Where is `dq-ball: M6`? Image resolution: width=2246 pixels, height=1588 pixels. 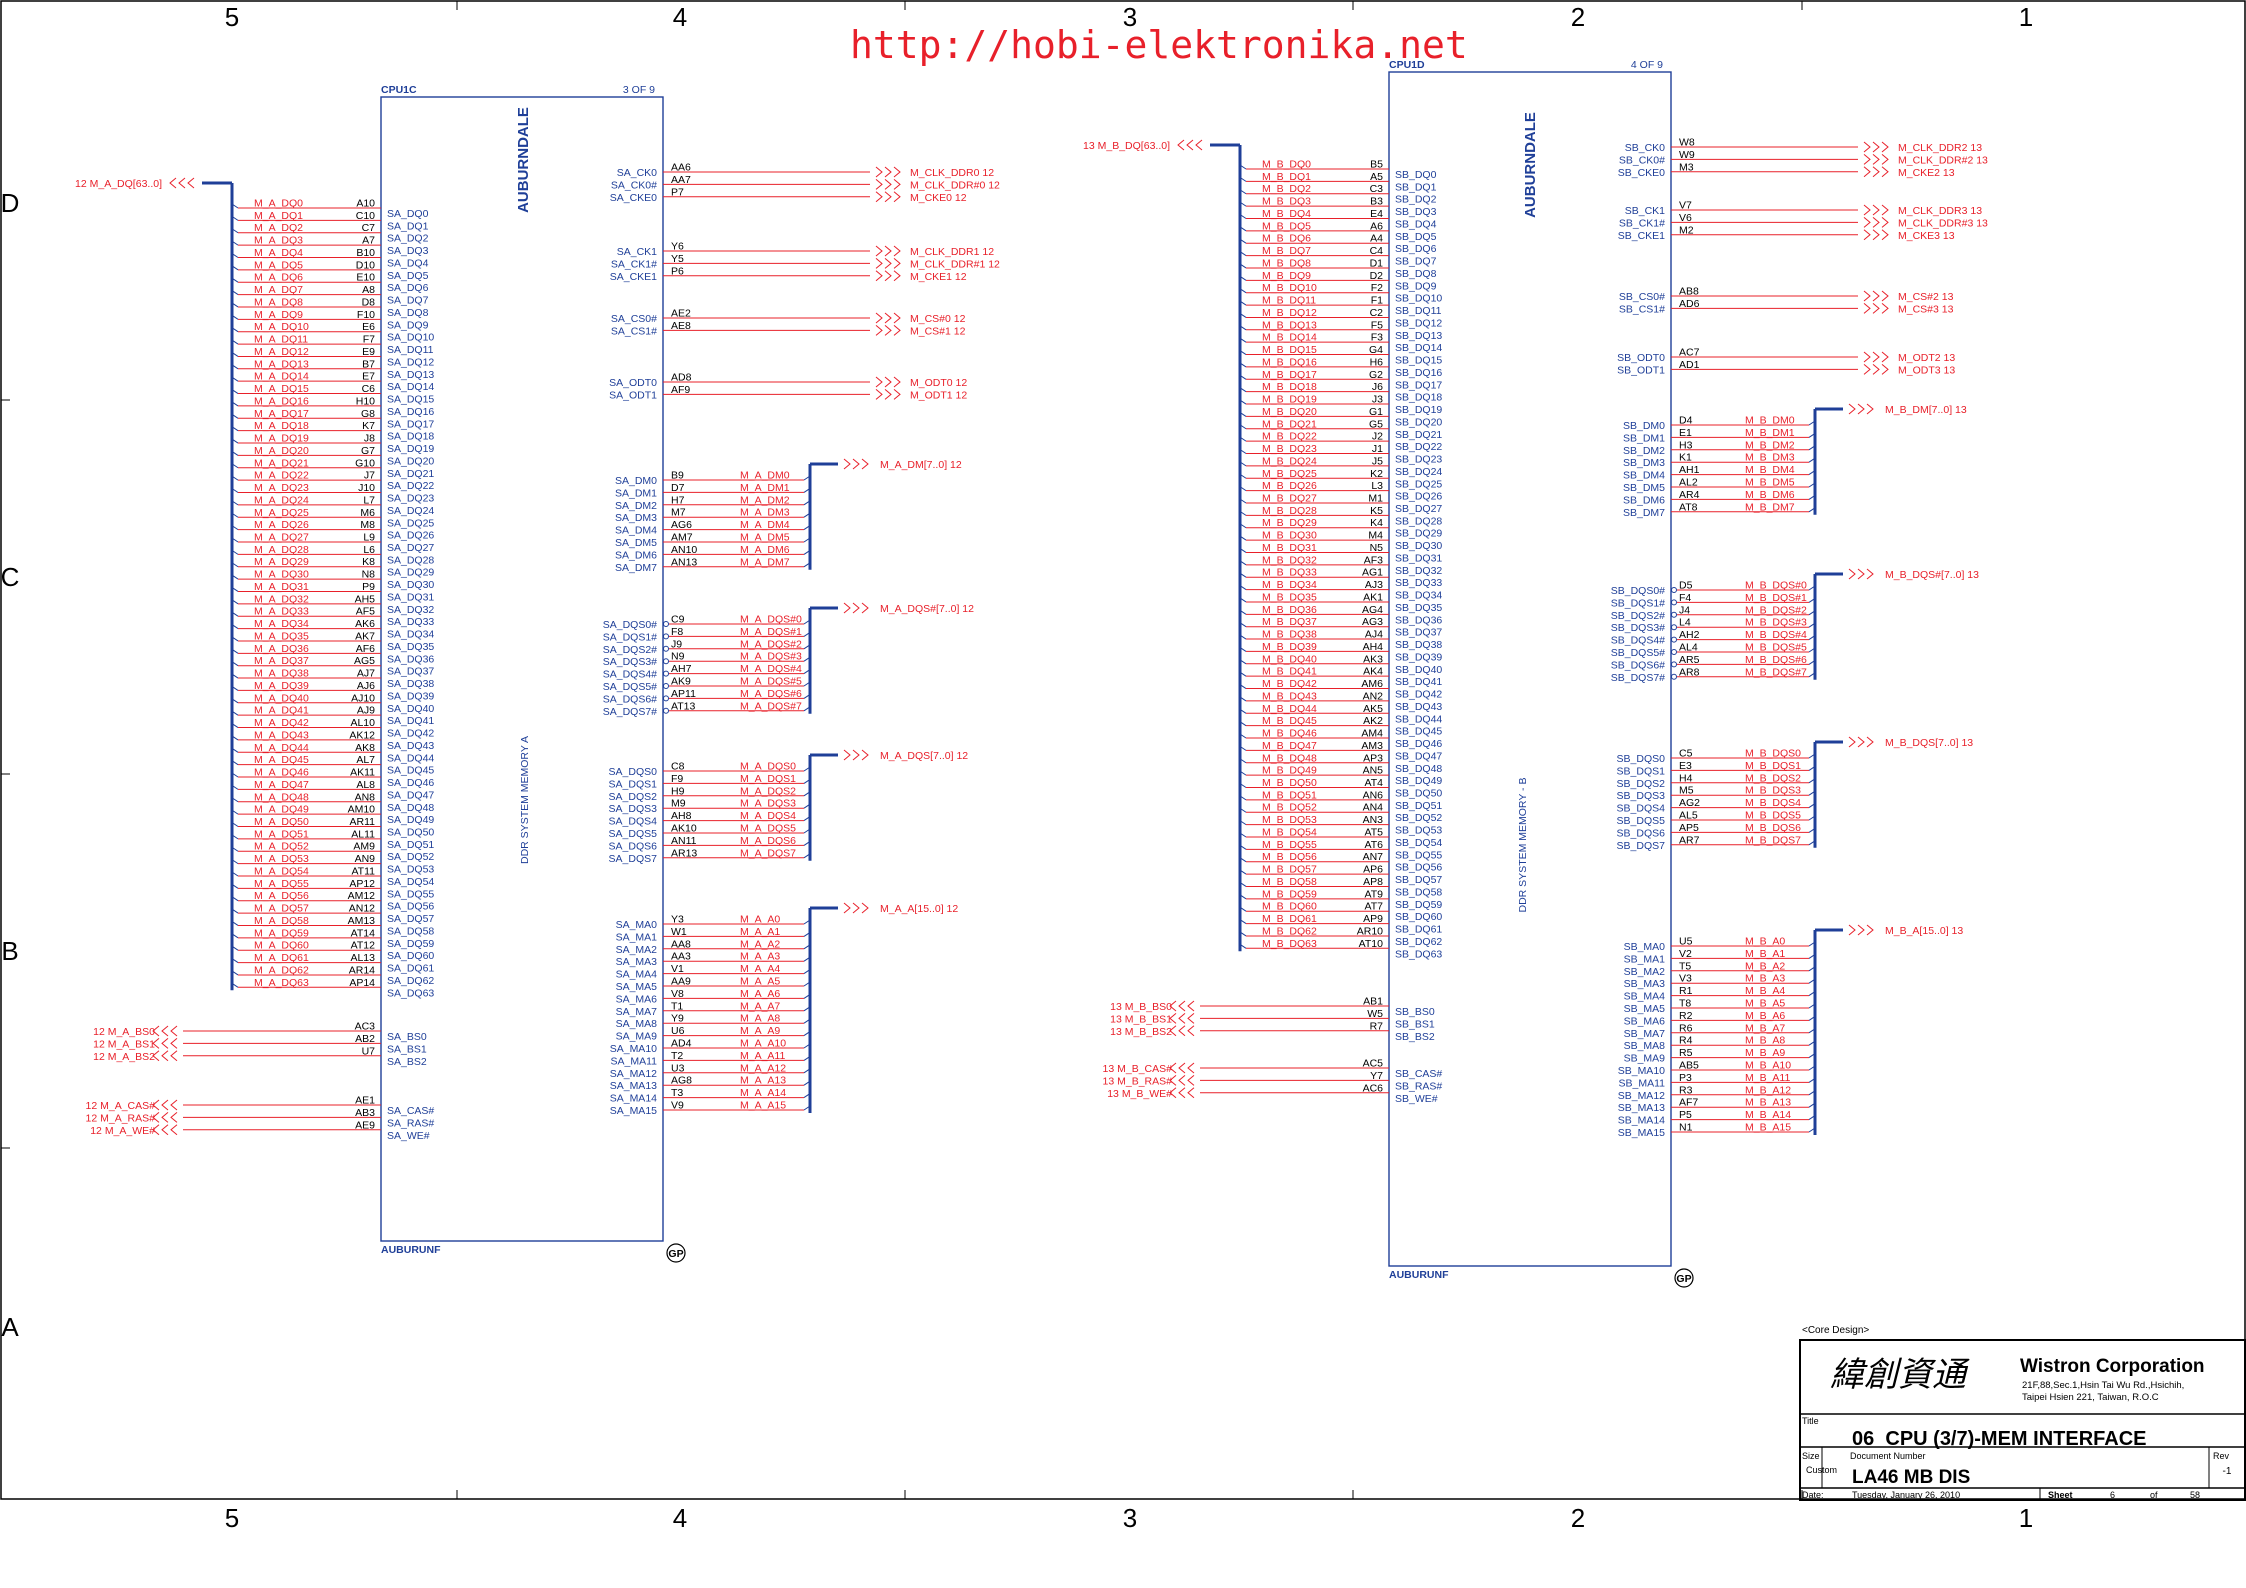 dq-ball: M6 is located at coordinates (367, 513).